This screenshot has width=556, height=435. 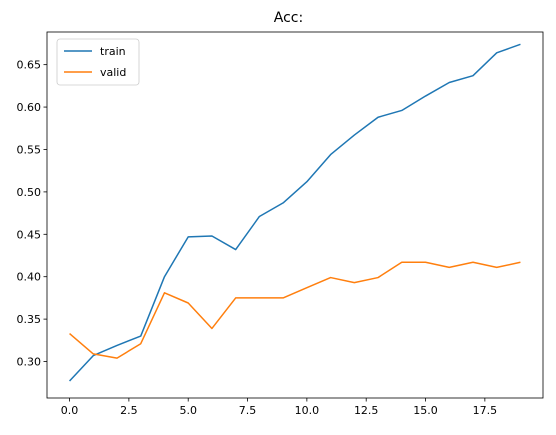 What do you see at coordinates (248, 410) in the screenshot?
I see `x-tick-label: 7.5` at bounding box center [248, 410].